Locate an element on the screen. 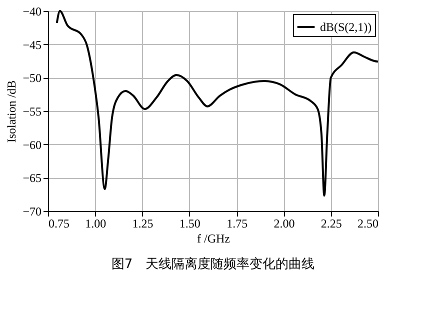  y-tick-label: −65 is located at coordinates (32, 178).